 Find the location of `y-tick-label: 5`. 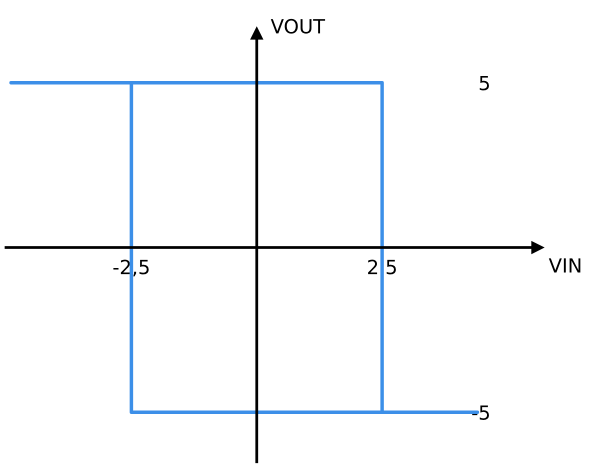

y-tick-label: 5 is located at coordinates (484, 83).